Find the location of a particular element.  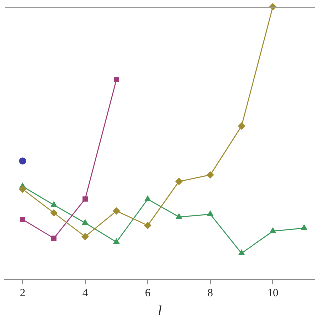

x-tick-label: 6 is located at coordinates (148, 293).